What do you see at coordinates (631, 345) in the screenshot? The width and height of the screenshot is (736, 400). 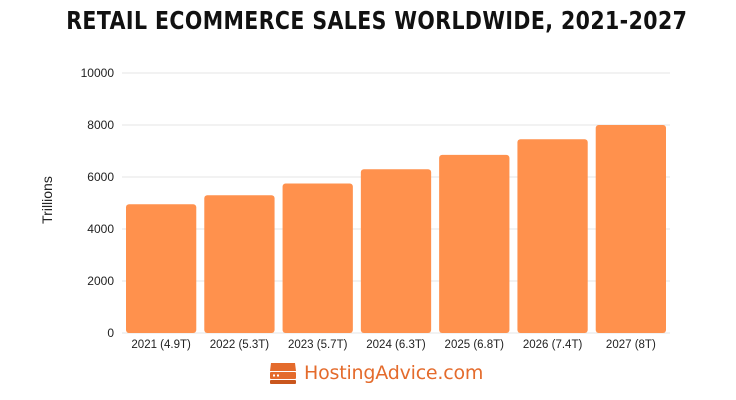 I see `x-tick-label: 2027 (8T)` at bounding box center [631, 345].